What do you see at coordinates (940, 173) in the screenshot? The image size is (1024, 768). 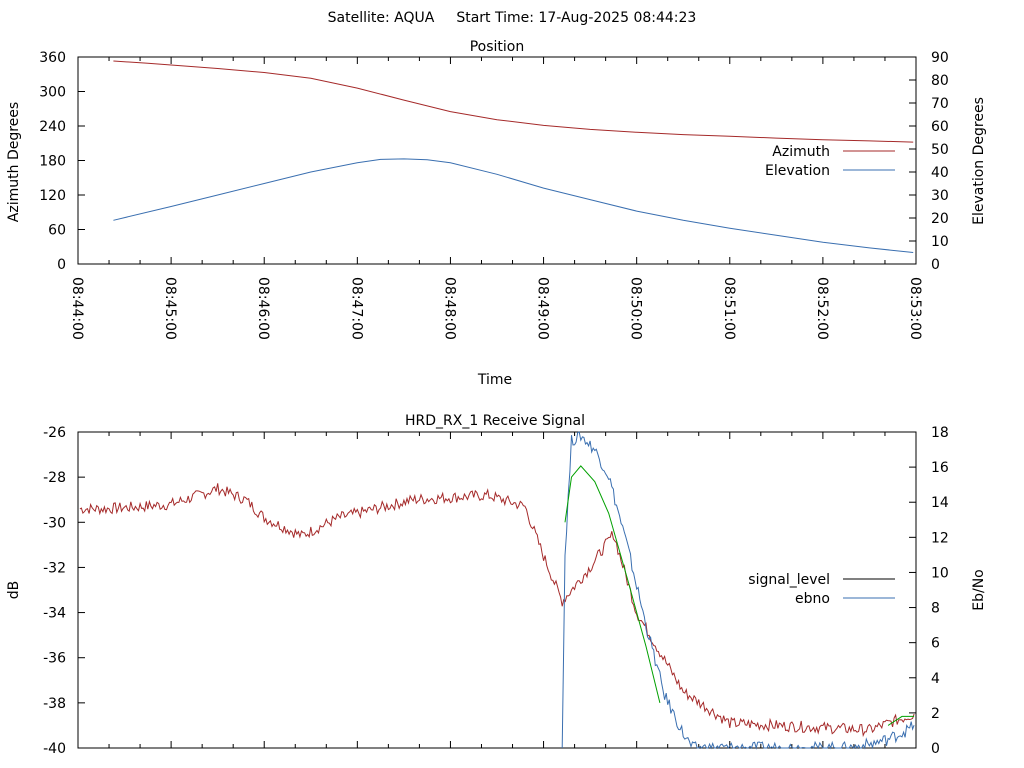 I see `y2-tick-label: 40` at bounding box center [940, 173].